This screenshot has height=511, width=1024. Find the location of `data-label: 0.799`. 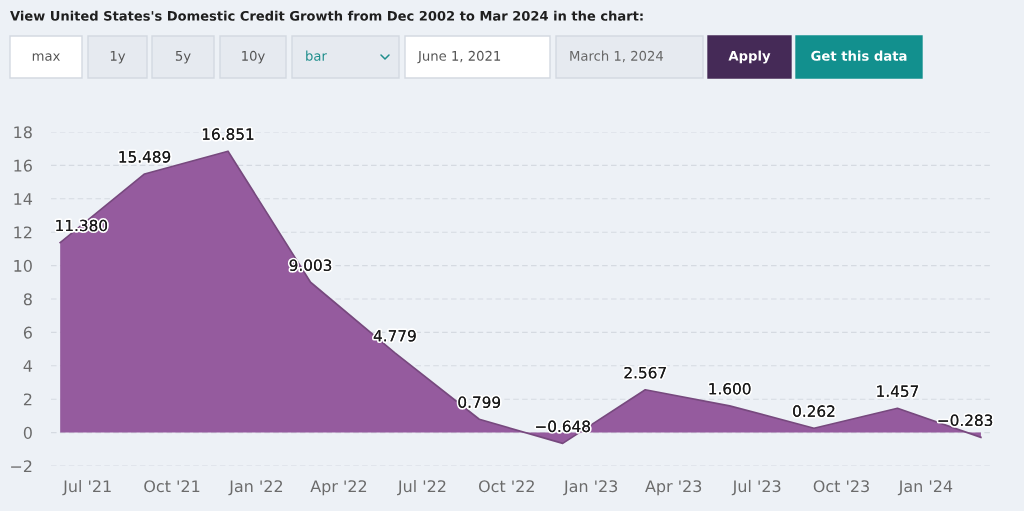

data-label: 0.799 is located at coordinates (479, 402).